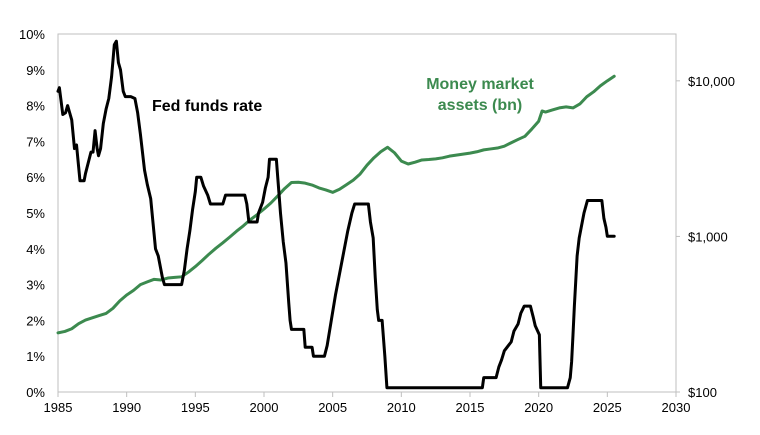  Describe the element at coordinates (480, 105) in the screenshot. I see `money-market-label-line2: assets (bn)` at that location.